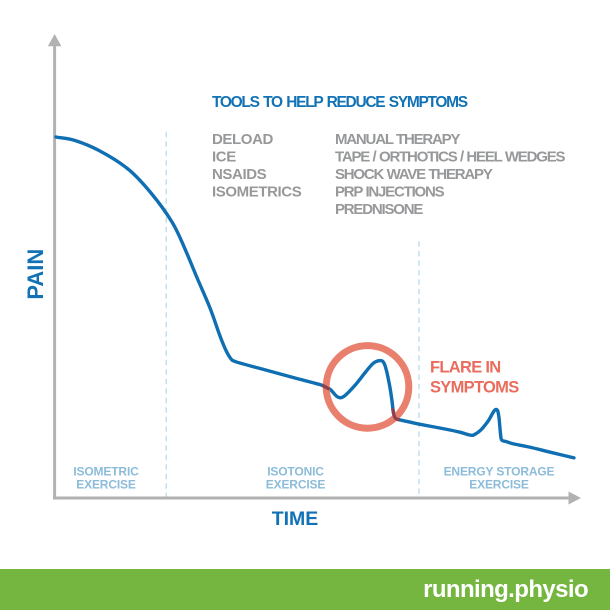  What do you see at coordinates (397, 139) in the screenshot?
I see `svg-text: MANUAL THERAPY` at bounding box center [397, 139].